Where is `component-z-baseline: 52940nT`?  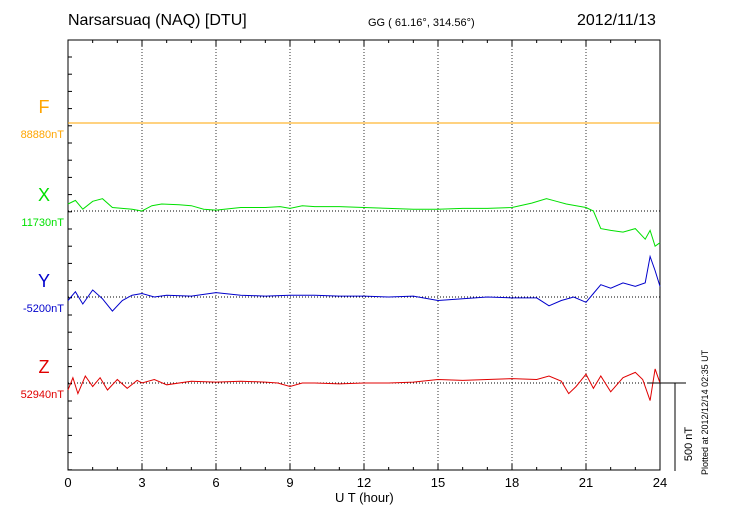
component-z-baseline: 52940nT is located at coordinates (43, 395).